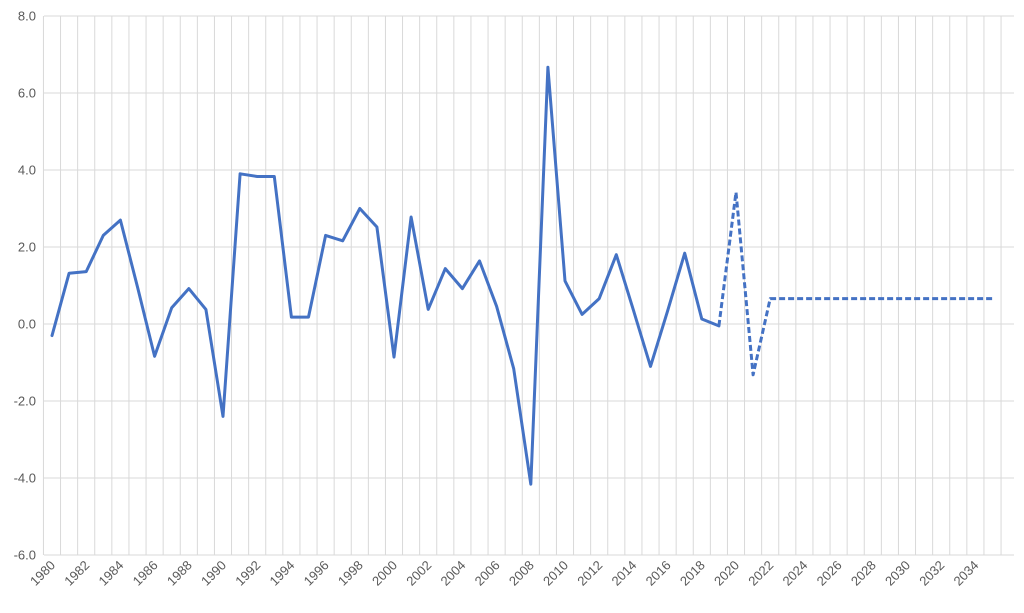 This screenshot has width=1024, height=613. I want to click on x-tick-label: 1982, so click(76, 573).